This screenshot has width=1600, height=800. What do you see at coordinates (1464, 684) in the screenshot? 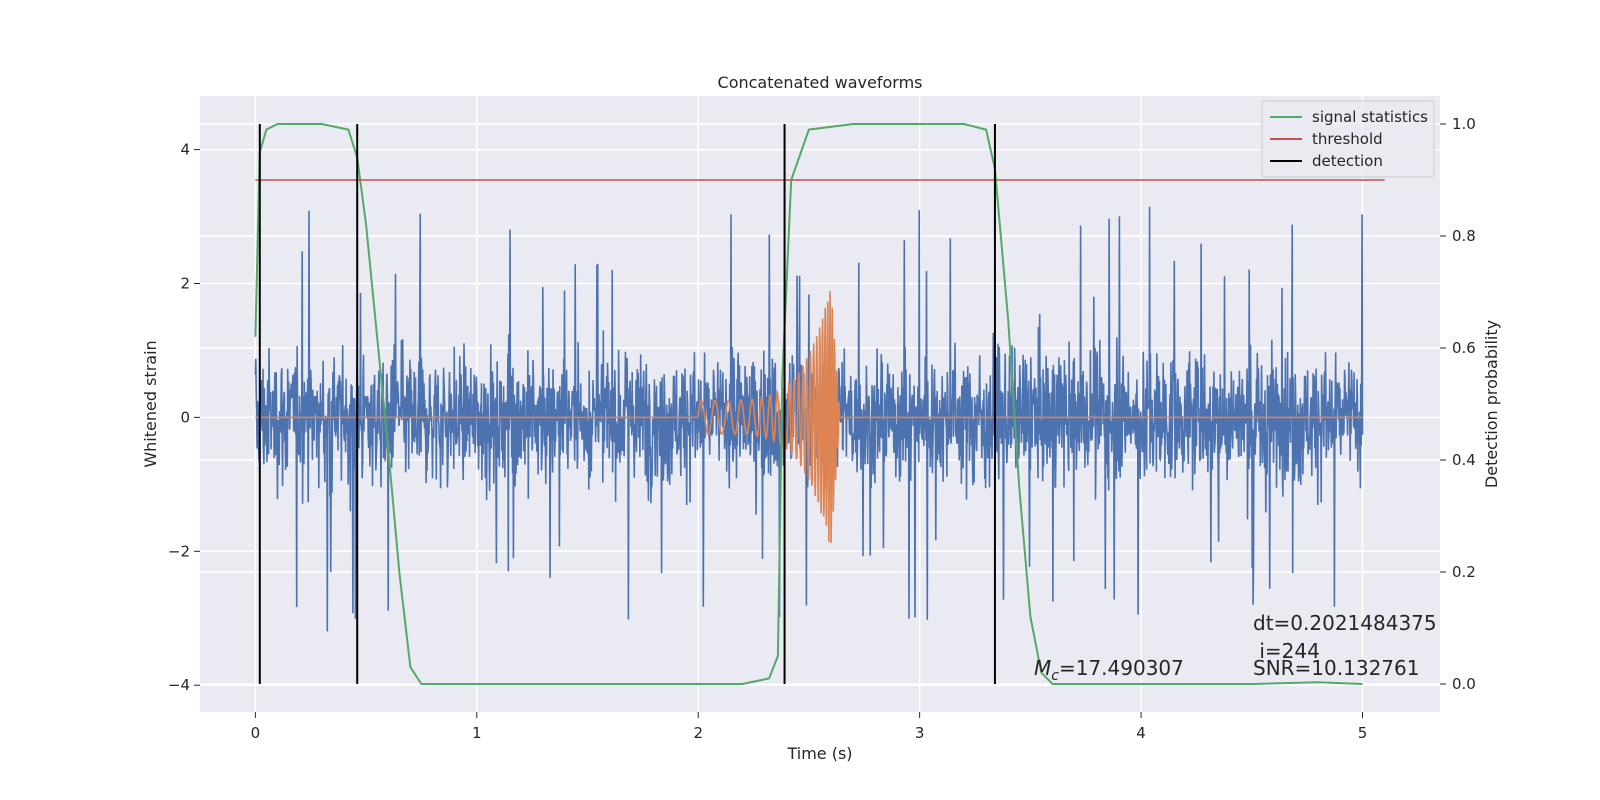
I see `y2-tick-label: 0.0` at bounding box center [1464, 684].